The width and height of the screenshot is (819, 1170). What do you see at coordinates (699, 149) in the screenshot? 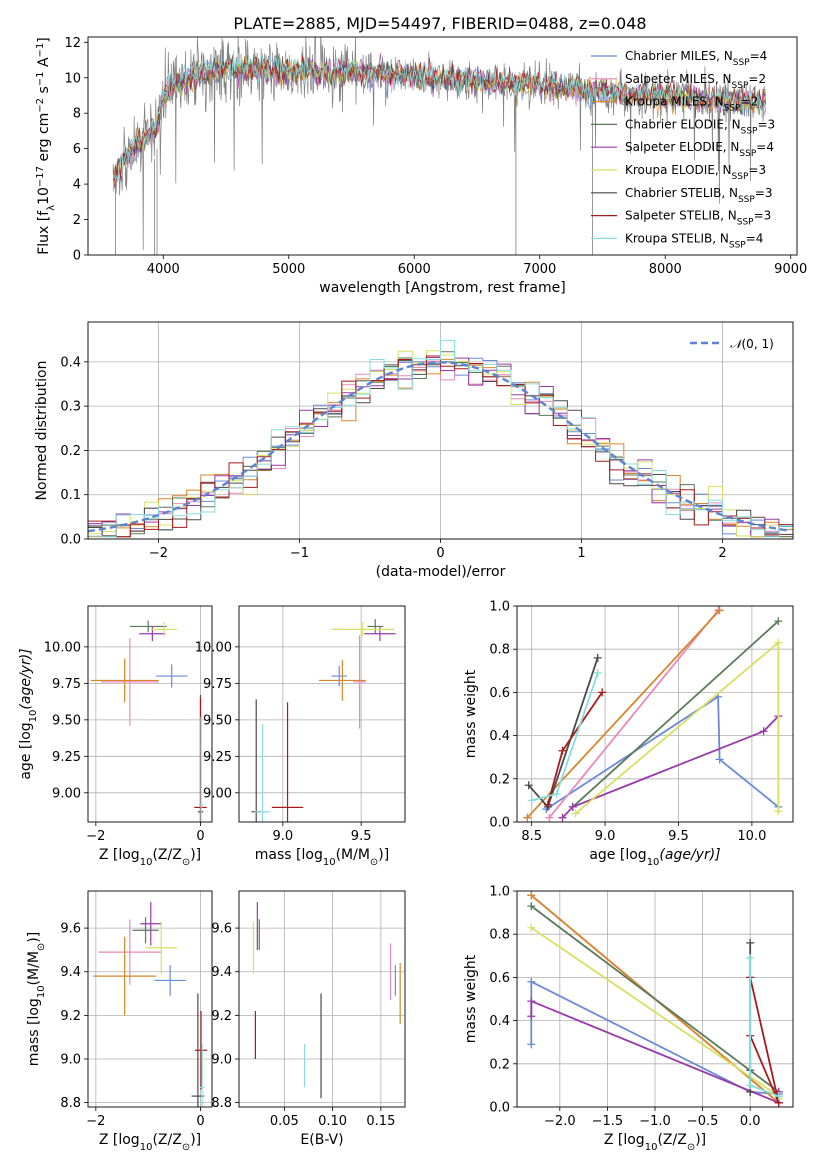
I see `legend-entry: Salpeter ELODIE, NSSP=4` at bounding box center [699, 149].